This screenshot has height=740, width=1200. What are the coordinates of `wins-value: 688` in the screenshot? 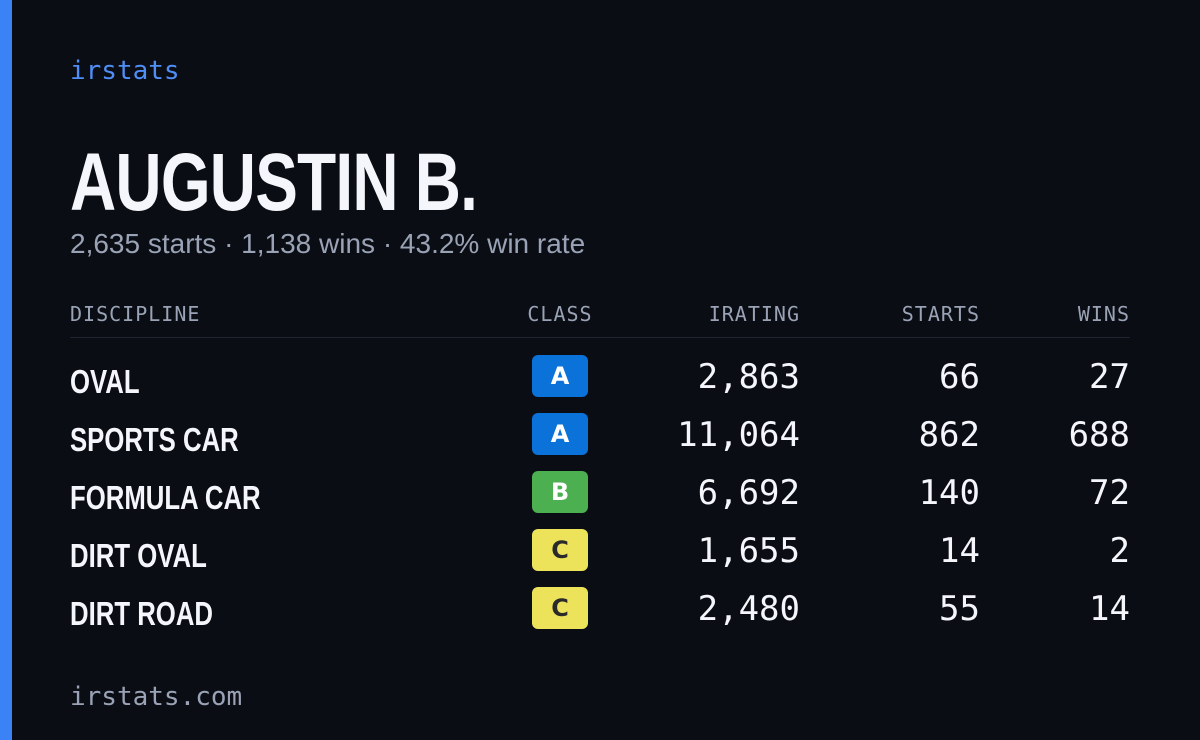 It's located at (1099, 435).